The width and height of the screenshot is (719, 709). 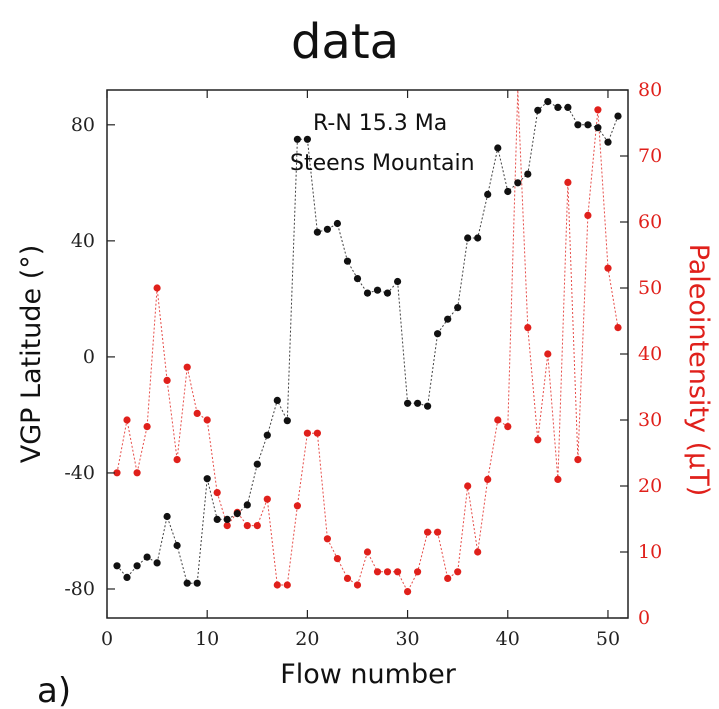 I want to click on right-tick-label: 20, so click(x=650, y=486).